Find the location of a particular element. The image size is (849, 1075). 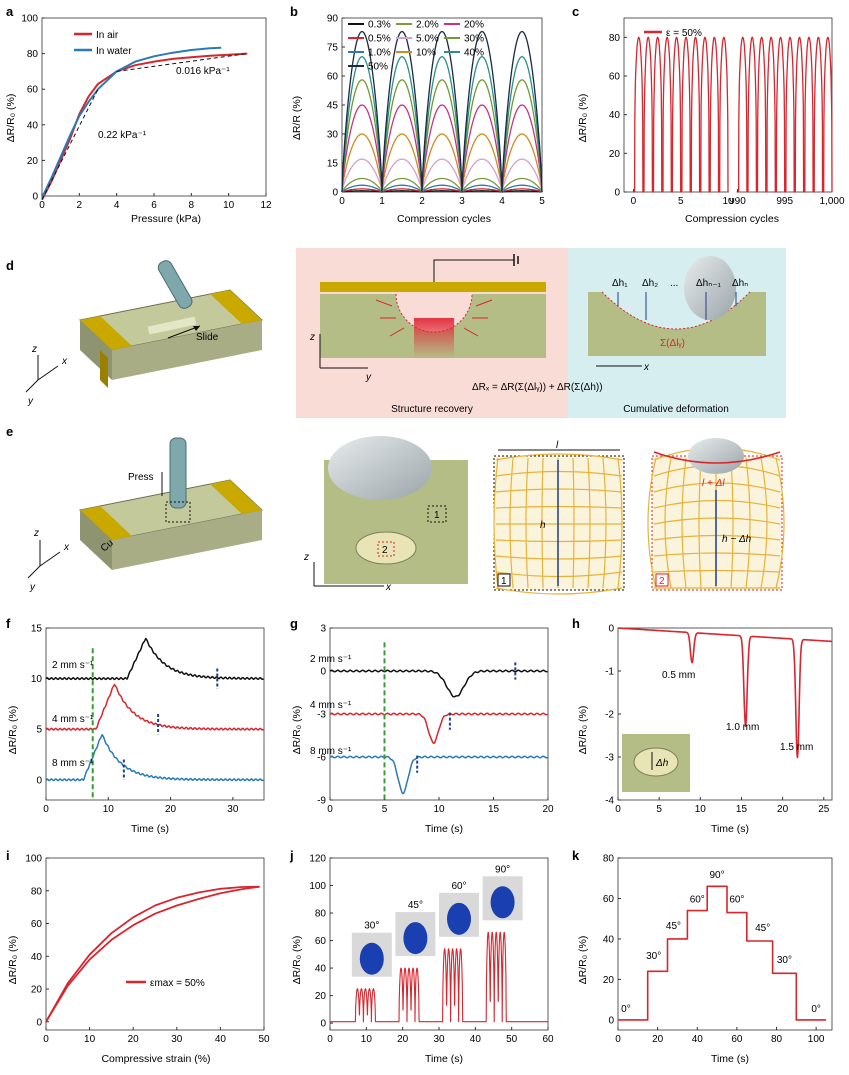

chart-c-xtick-label: 995 is located at coordinates (784, 201).